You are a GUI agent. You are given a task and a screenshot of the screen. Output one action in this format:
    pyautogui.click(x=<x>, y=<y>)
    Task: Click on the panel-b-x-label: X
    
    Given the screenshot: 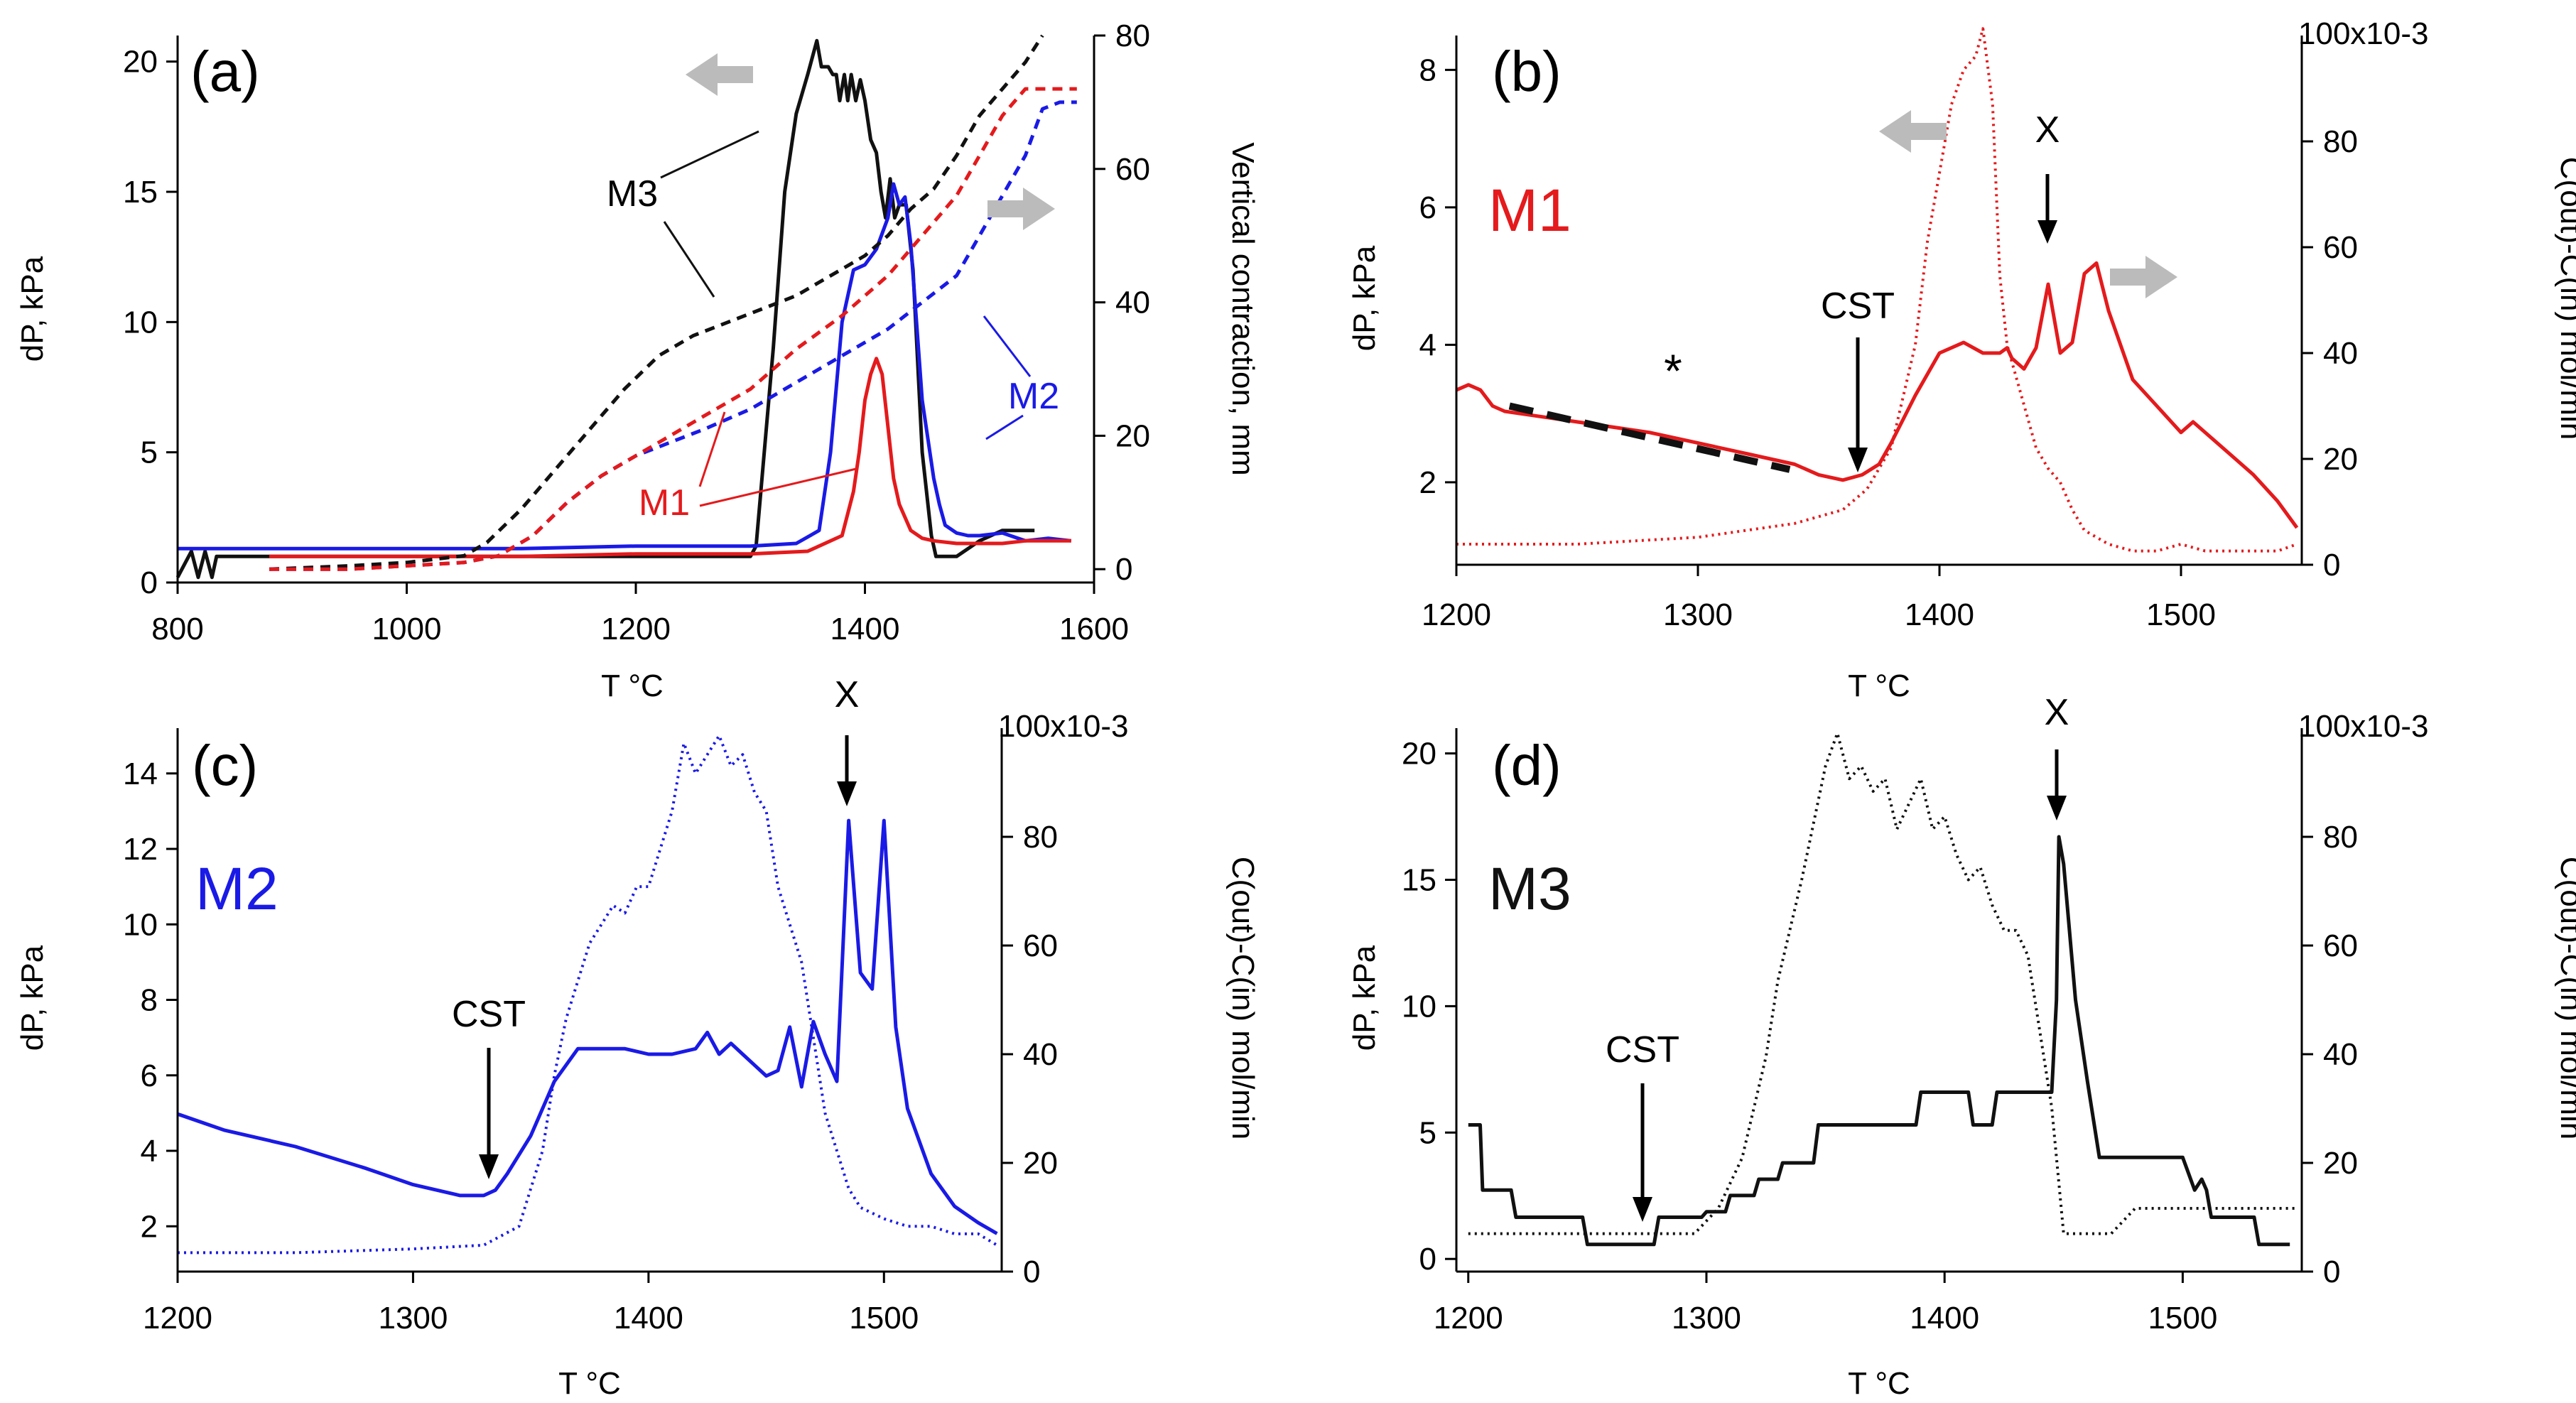 What is the action you would take?
    pyautogui.click(x=2047, y=130)
    